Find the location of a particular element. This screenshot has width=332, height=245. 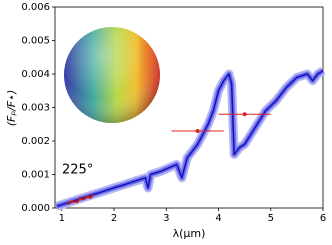

y-tick-label: 0.005 is located at coordinates (35, 41).